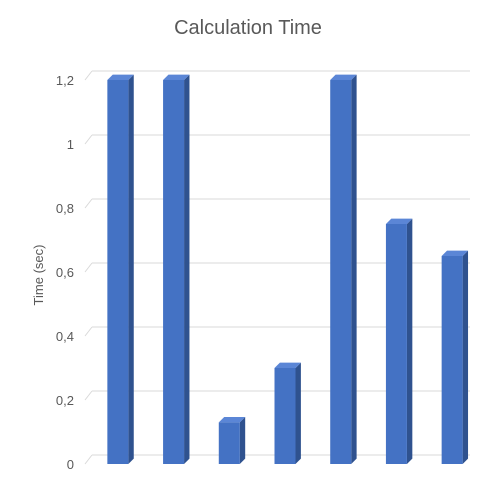  What do you see at coordinates (70, 144) in the screenshot?
I see `y-tick-label: 1` at bounding box center [70, 144].